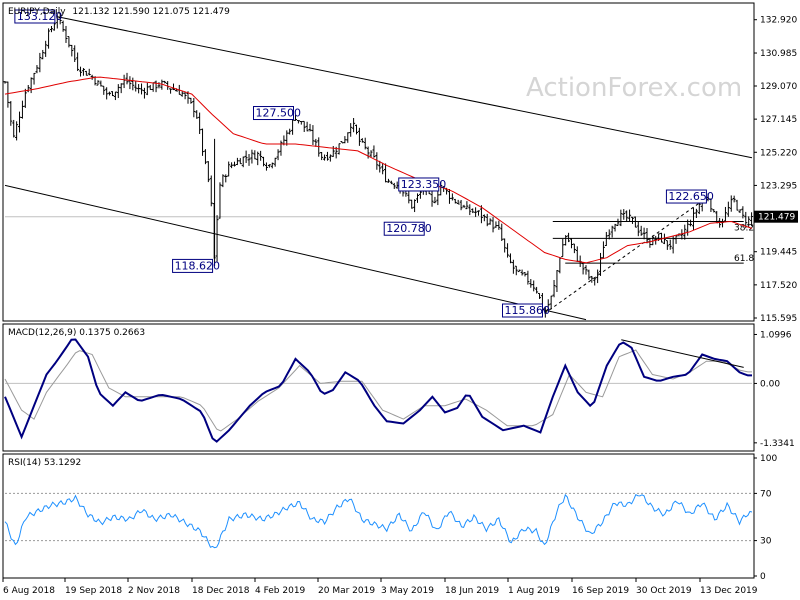 The width and height of the screenshot is (800, 600). I want to click on price-label-text: 122.650, so click(691, 196).